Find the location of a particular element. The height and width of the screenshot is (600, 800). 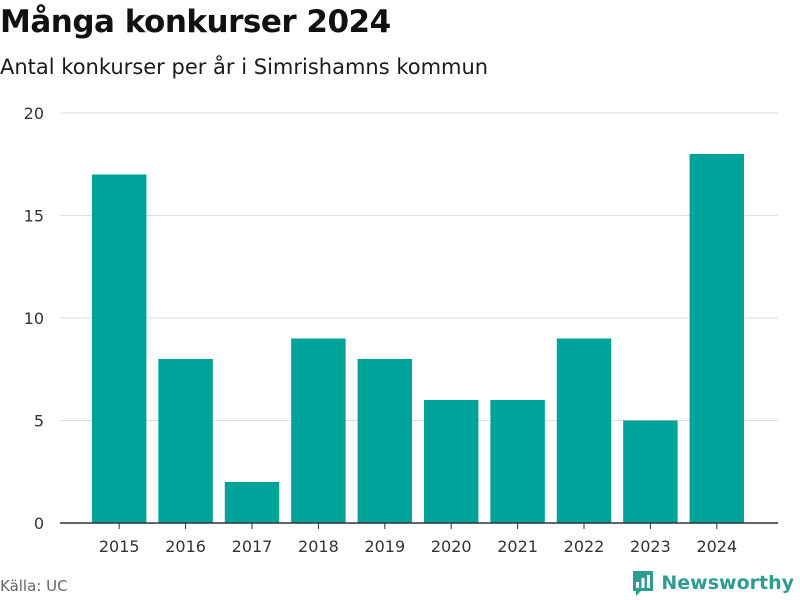

x-tick-label: 2019 is located at coordinates (384, 546).